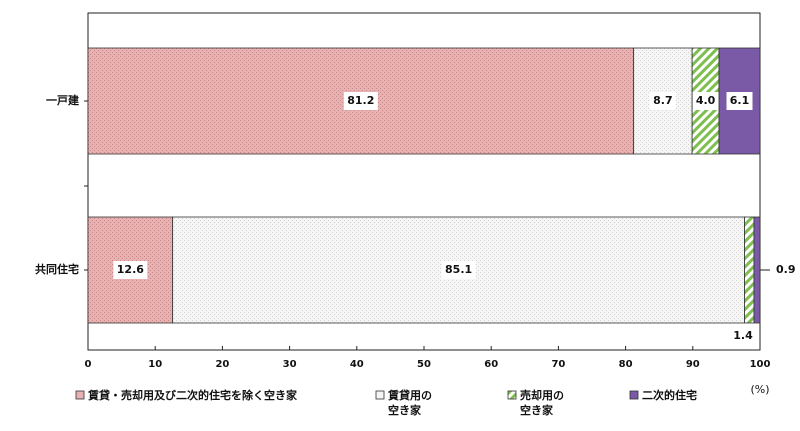  I want to click on x-tick-label: 80, so click(626, 364).